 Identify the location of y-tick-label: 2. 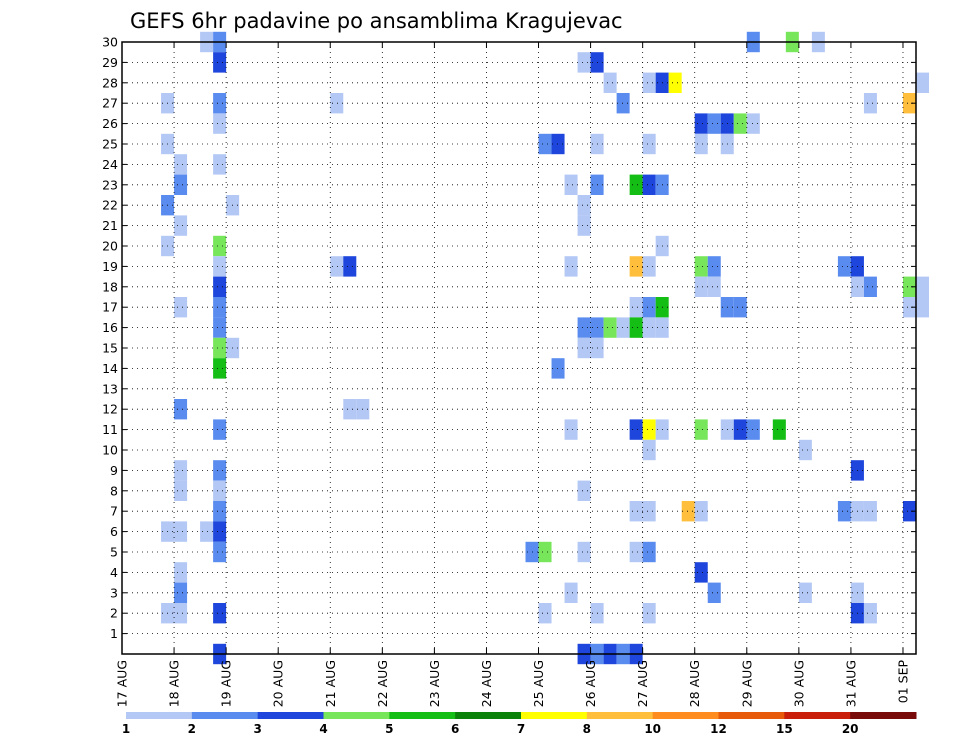
(114, 613).